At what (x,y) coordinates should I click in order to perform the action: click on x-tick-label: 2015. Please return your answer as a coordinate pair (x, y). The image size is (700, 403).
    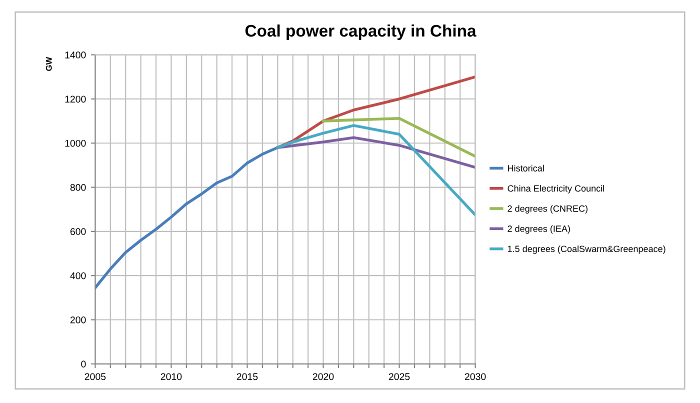
    Looking at the image, I should click on (247, 376).